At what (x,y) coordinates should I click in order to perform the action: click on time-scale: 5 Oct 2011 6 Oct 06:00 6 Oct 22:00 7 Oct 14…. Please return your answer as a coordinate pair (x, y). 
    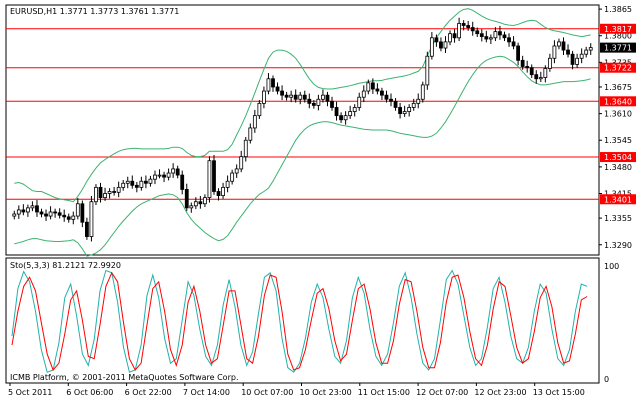
    Looking at the image, I should click on (296, 390).